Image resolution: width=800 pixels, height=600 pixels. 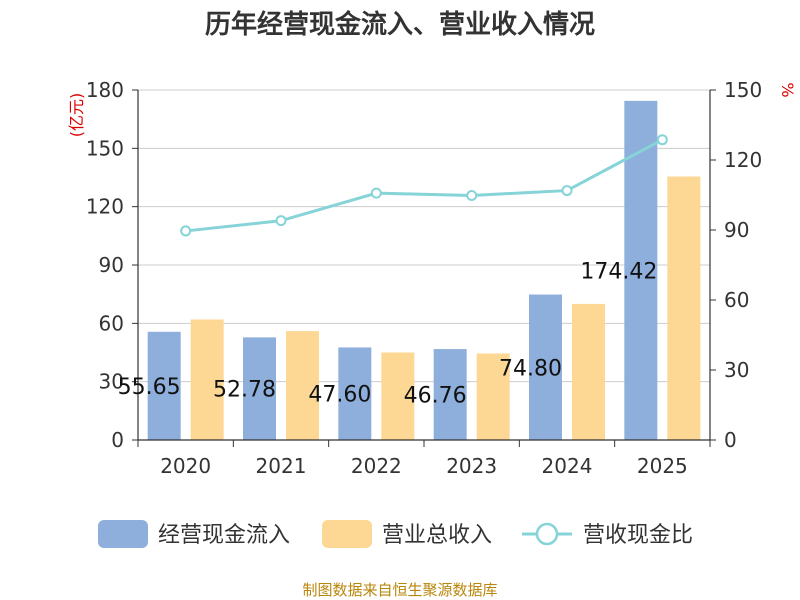 I want to click on data-label: 52.78, so click(x=244, y=390).